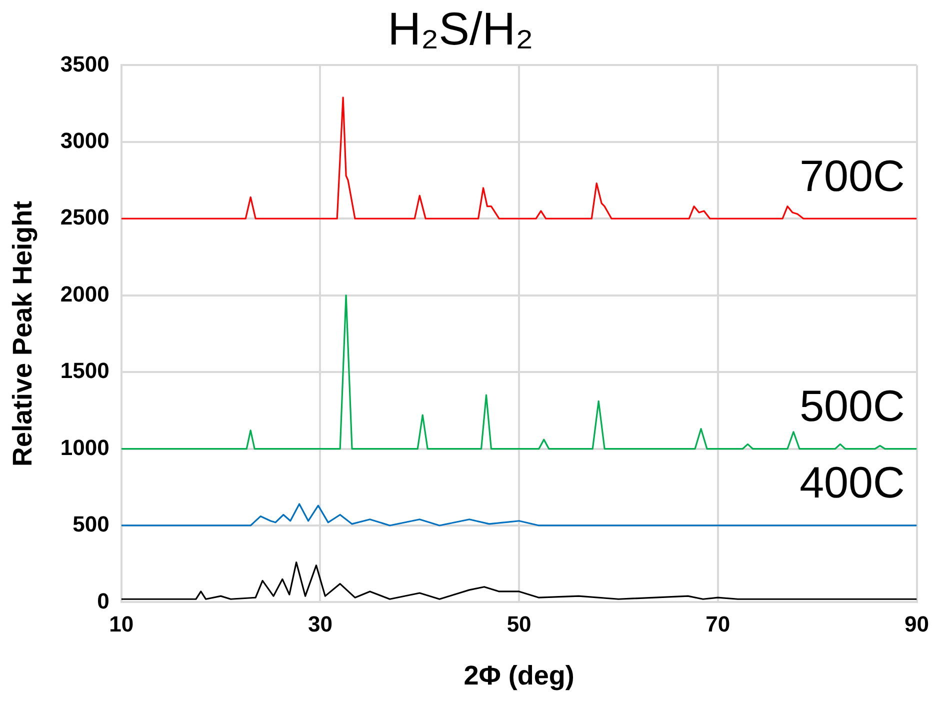  Describe the element at coordinates (23, 333) in the screenshot. I see `y-axis-title: Relative Peak Height` at that location.